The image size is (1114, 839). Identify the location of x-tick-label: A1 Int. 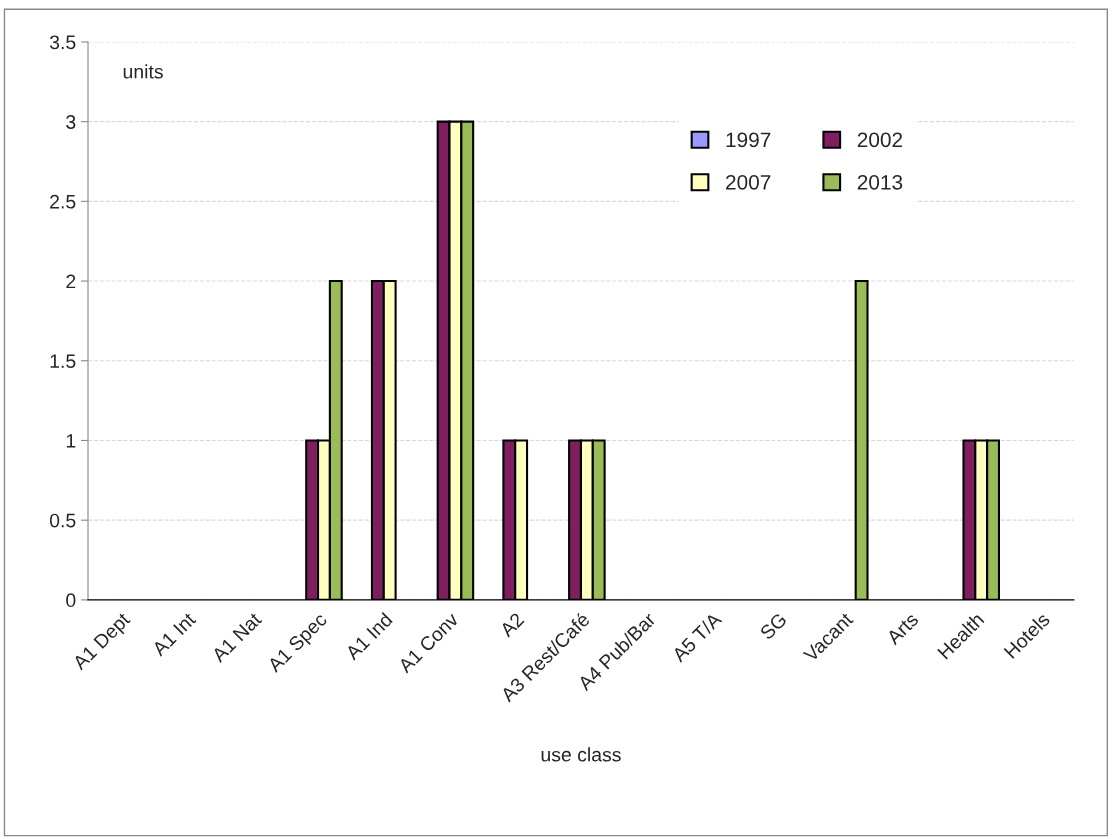
(174, 634).